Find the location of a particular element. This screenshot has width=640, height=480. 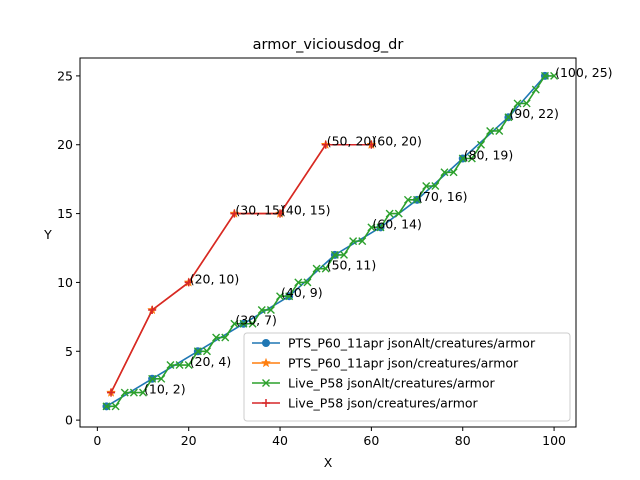

legend-item: PTS_P60_11apr json/creatures/armor is located at coordinates (385, 363).